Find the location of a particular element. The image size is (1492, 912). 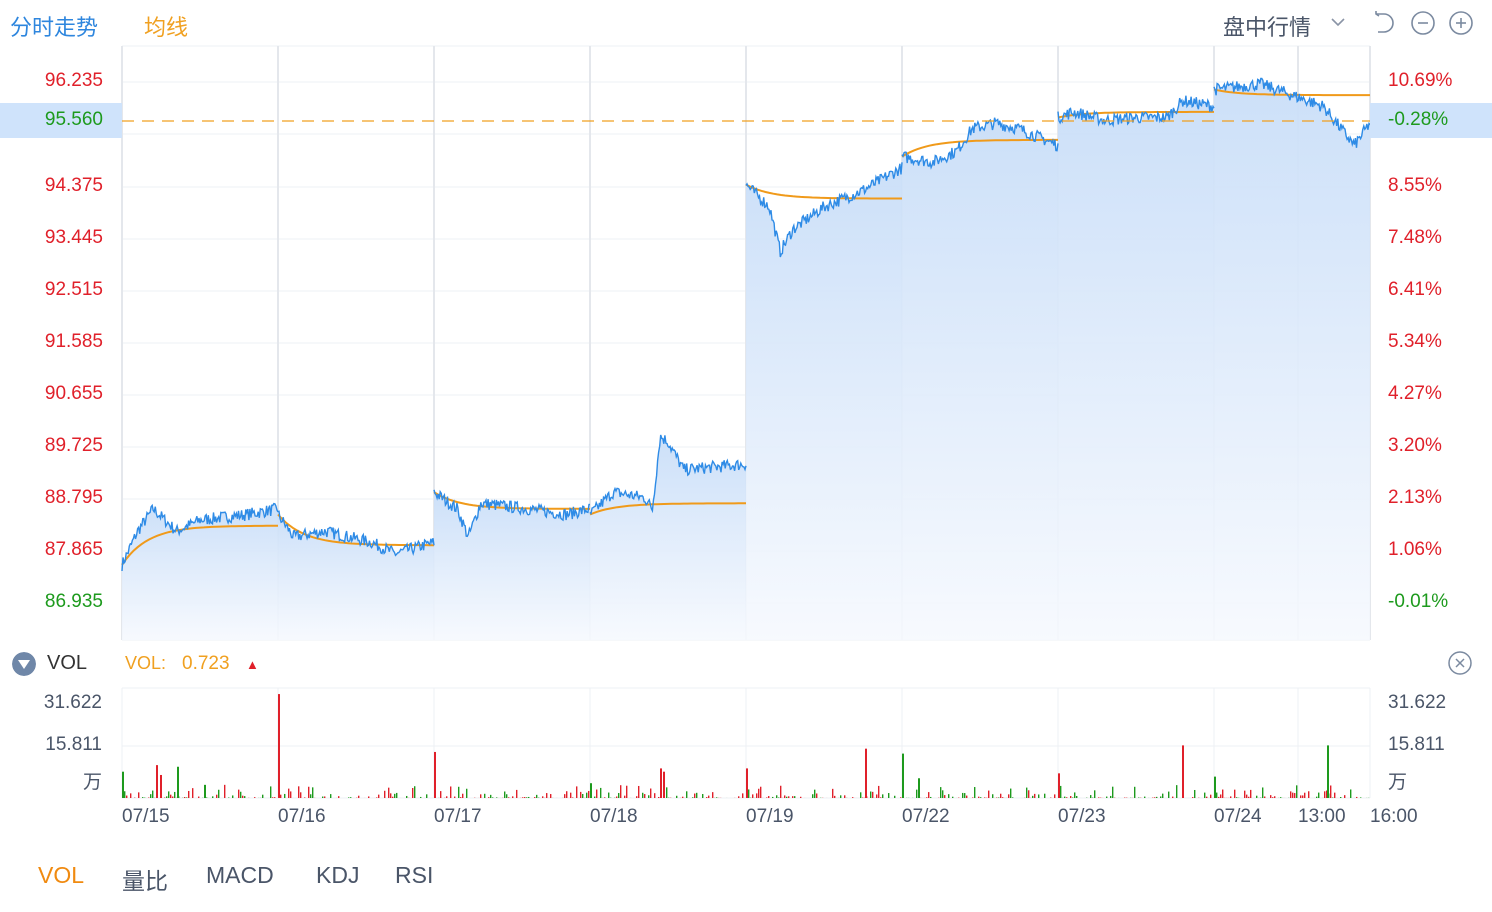

zoom-in-icon is located at coordinates (1461, 23).